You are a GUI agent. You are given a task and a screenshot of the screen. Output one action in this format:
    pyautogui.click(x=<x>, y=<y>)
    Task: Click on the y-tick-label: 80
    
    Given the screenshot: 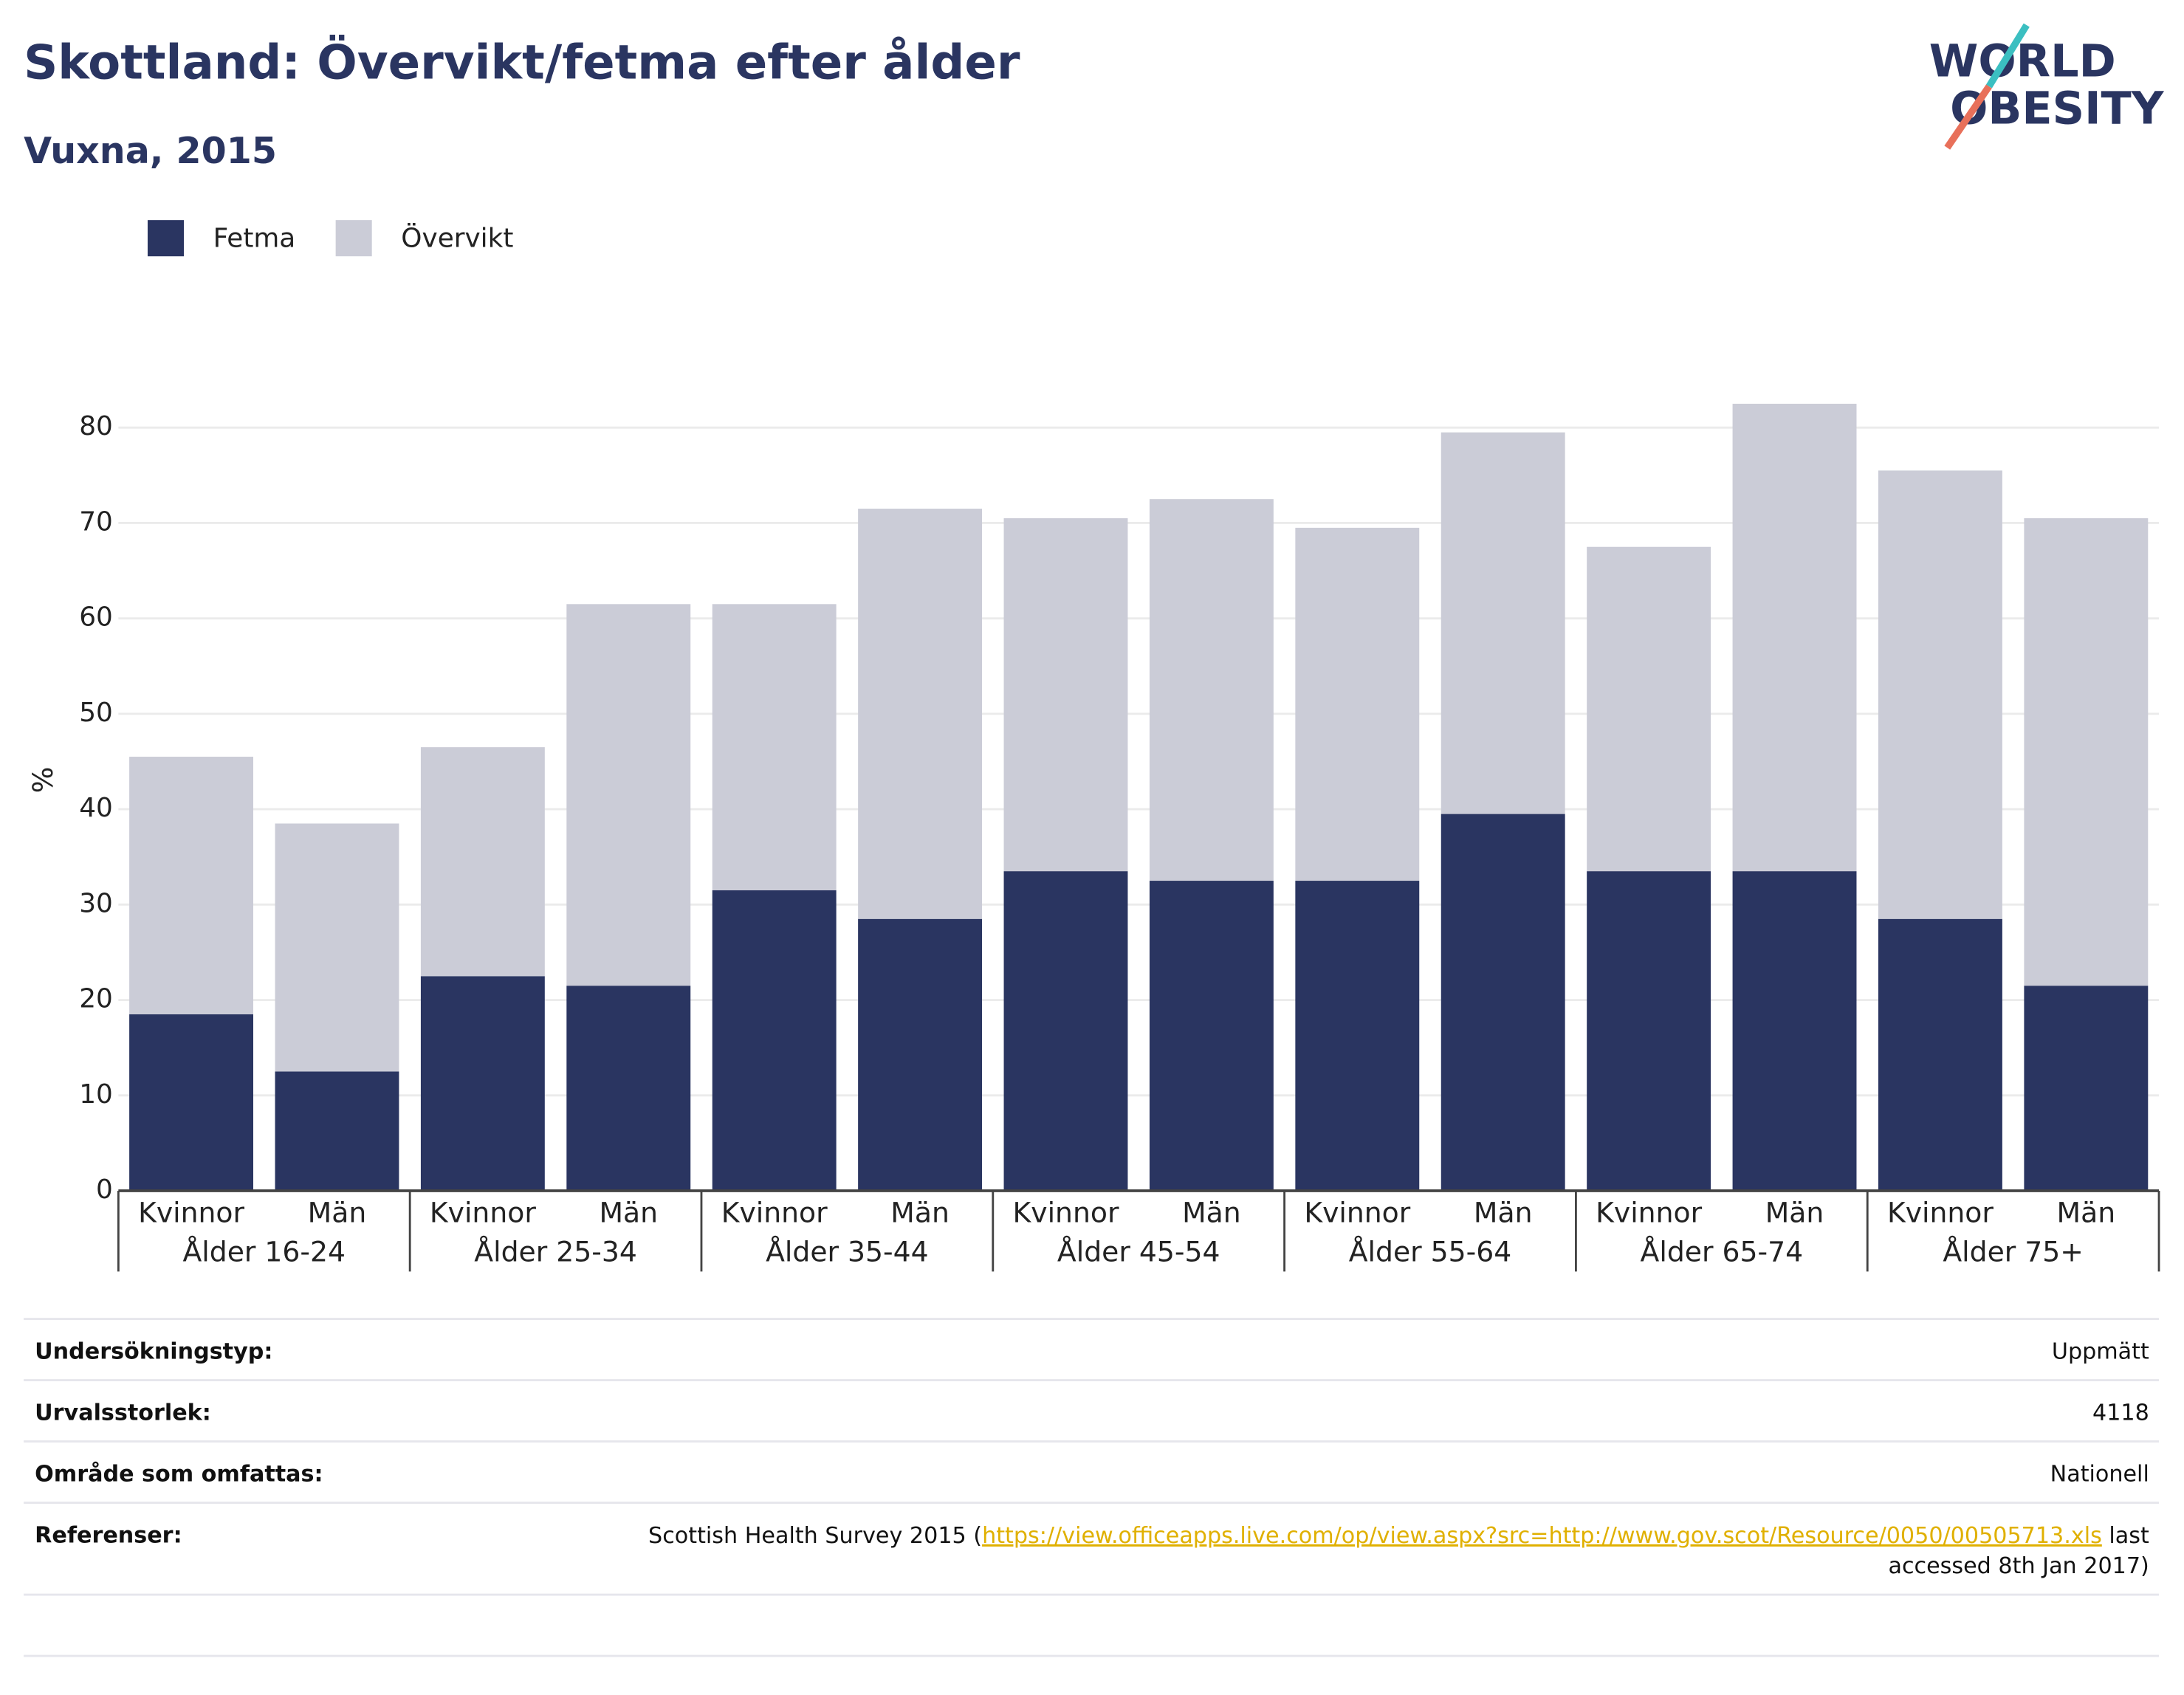 What is the action you would take?
    pyautogui.click(x=96, y=426)
    